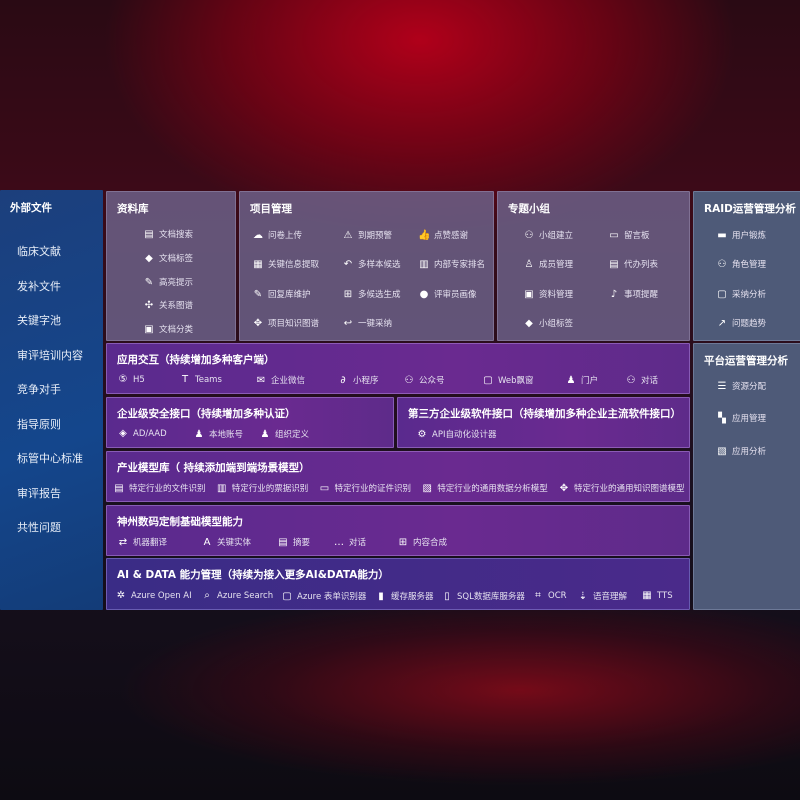 The width and height of the screenshot is (800, 800). Describe the element at coordinates (39, 286) in the screenshot. I see `sidebar-item: 发补文件` at that location.